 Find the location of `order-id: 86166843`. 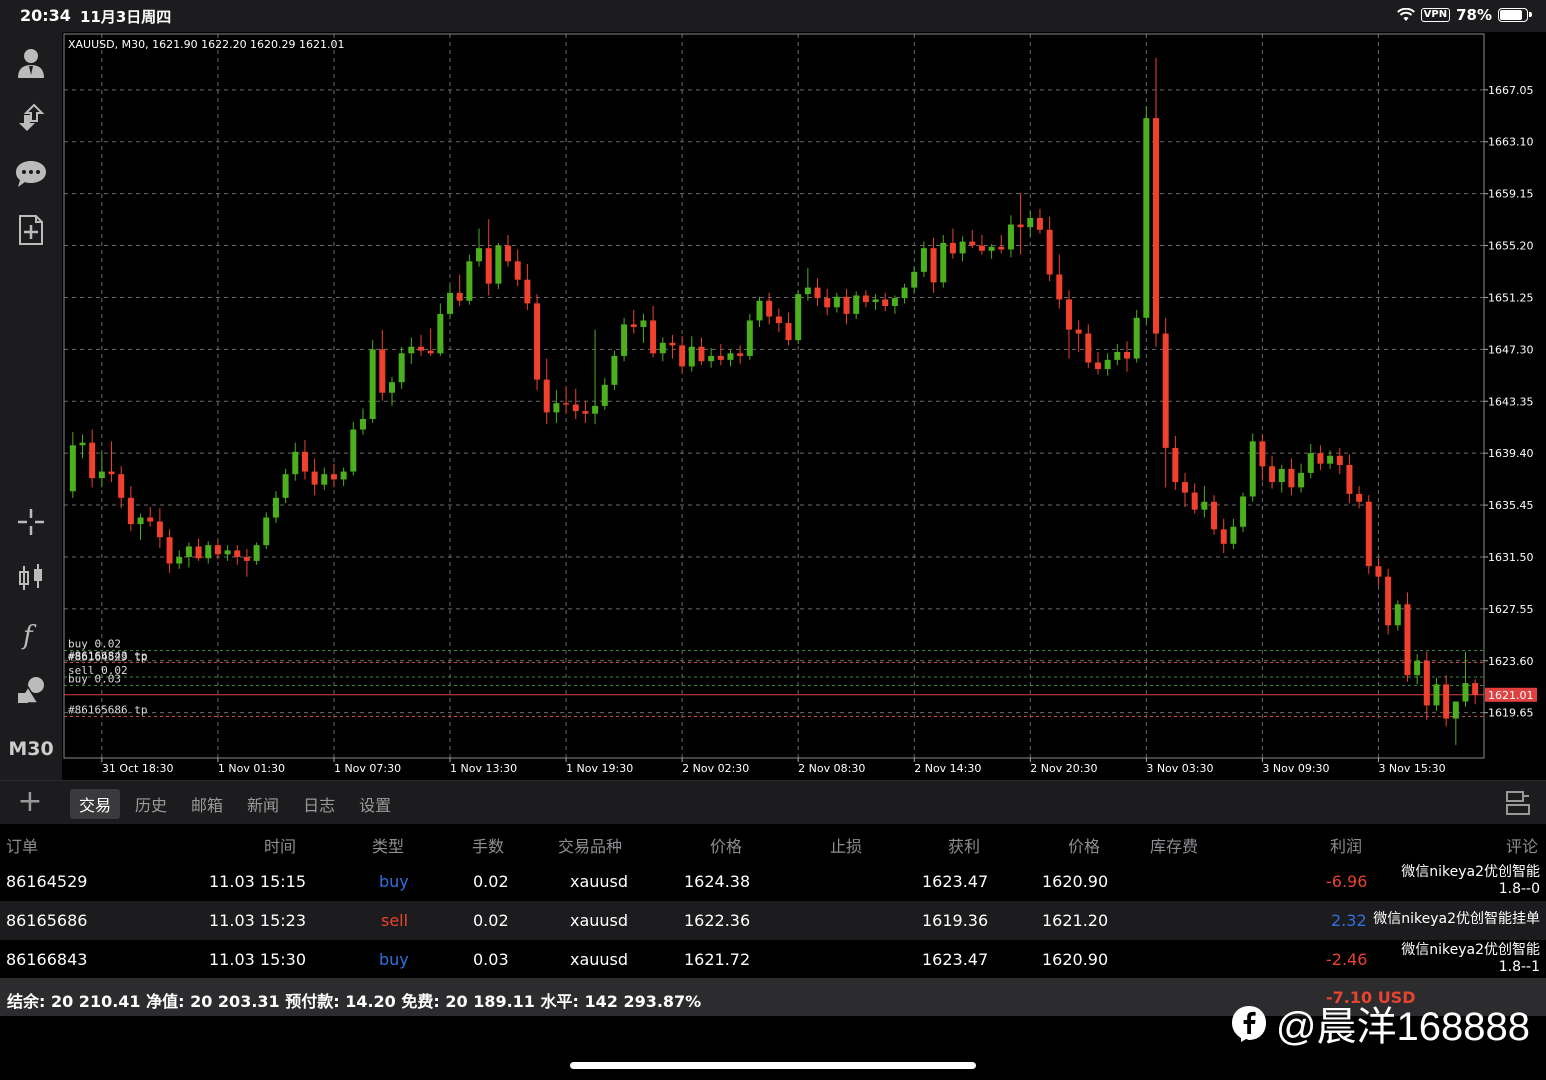

order-id: 86166843 is located at coordinates (47, 959).